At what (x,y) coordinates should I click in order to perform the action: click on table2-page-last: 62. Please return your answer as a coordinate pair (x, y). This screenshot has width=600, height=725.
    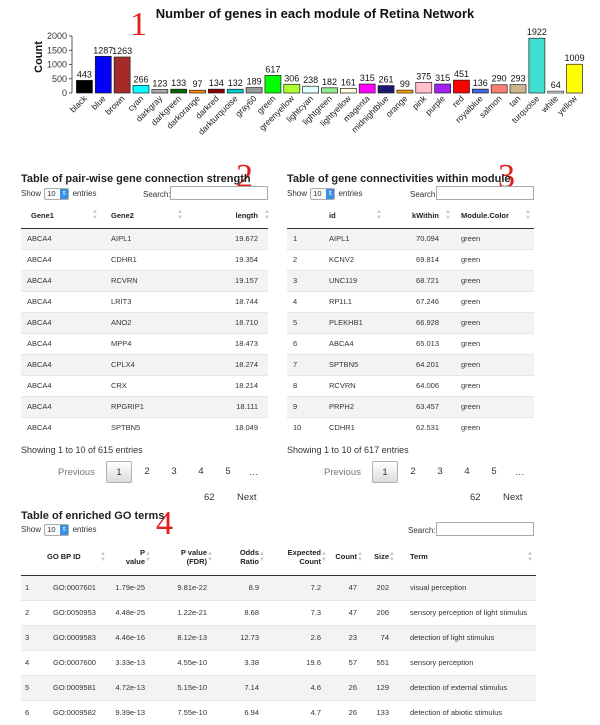
    Looking at the image, I should click on (475, 497).